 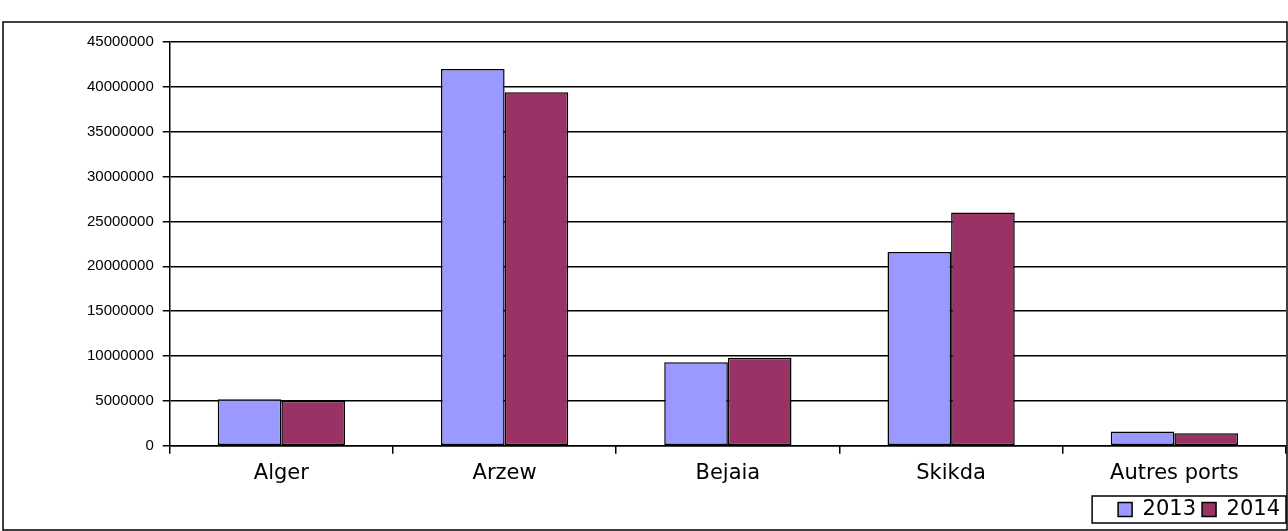 What do you see at coordinates (120, 175) in the screenshot?
I see `y-tick-label: 30000000` at bounding box center [120, 175].